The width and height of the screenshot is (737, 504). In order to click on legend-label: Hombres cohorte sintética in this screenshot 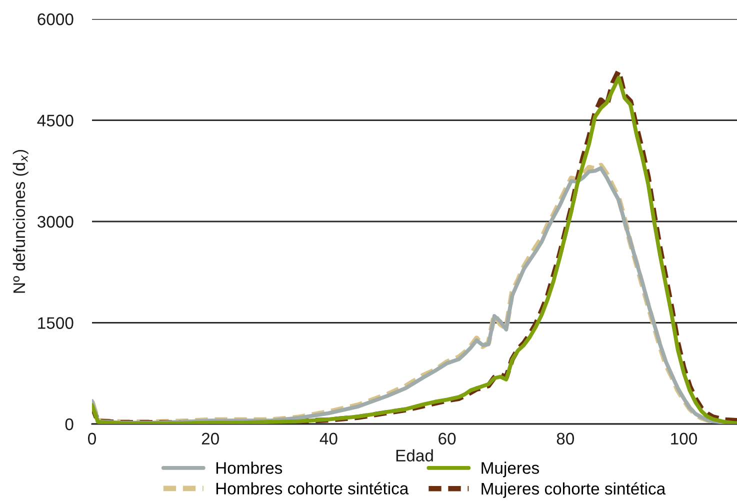, I will do `click(312, 488)`.